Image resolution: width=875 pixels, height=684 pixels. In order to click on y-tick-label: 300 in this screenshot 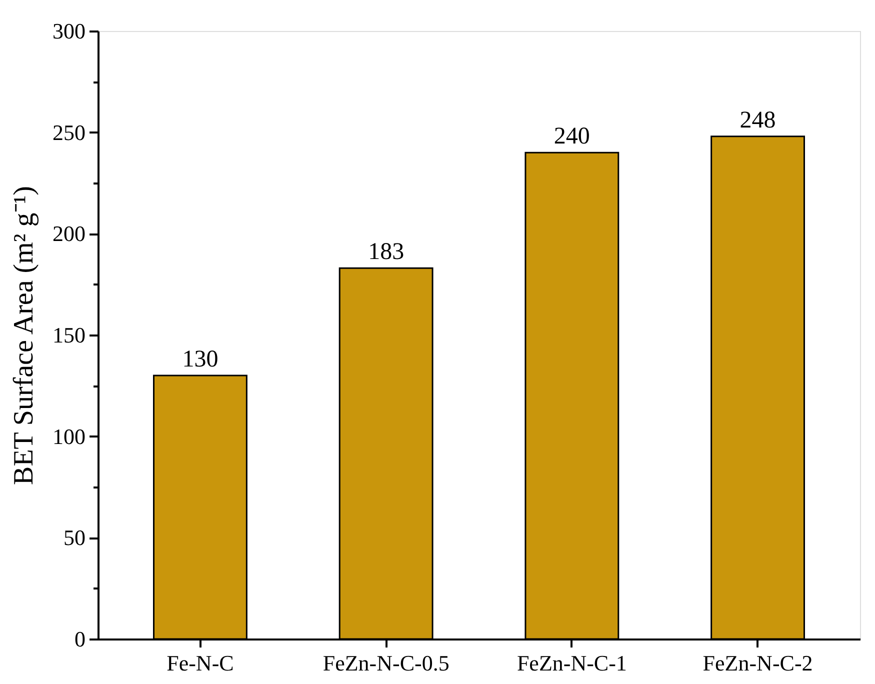, I will do `click(69, 31)`.